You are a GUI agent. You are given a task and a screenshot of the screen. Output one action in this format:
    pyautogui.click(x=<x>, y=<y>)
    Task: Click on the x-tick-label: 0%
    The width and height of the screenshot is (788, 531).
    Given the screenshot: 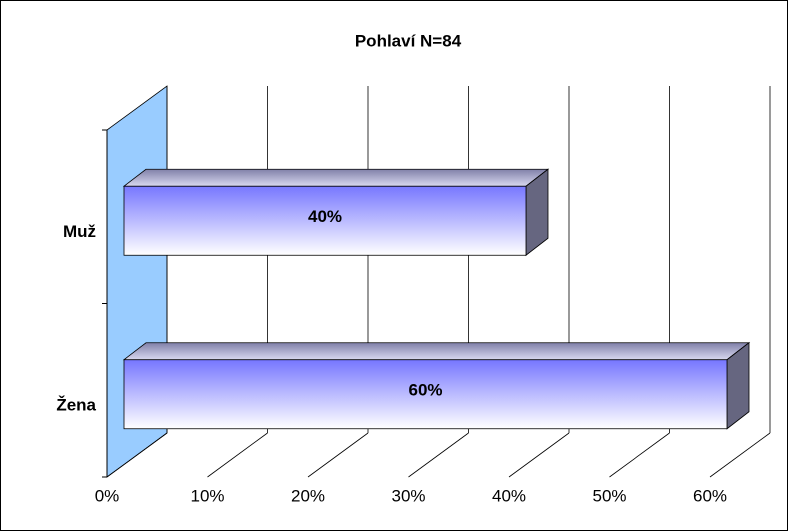 What is the action you would take?
    pyautogui.click(x=107, y=495)
    